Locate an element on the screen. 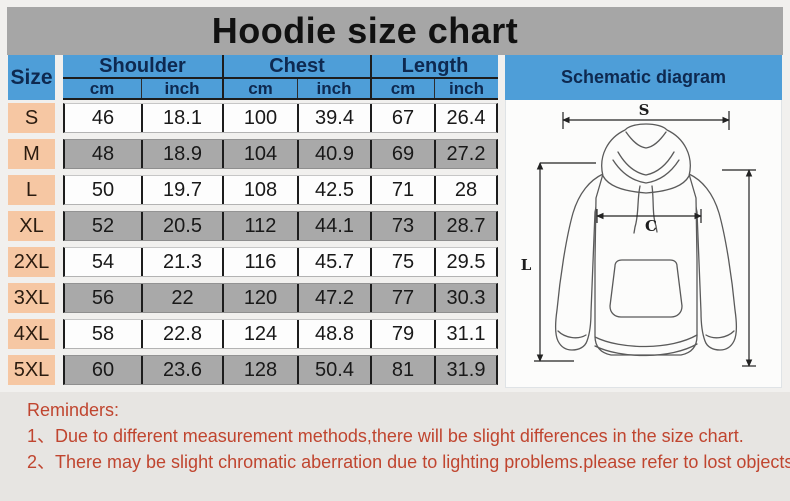 This screenshot has width=790, height=501. table-row: M 48 18.9 104 40.9 69 27.2 is located at coordinates (253, 154).